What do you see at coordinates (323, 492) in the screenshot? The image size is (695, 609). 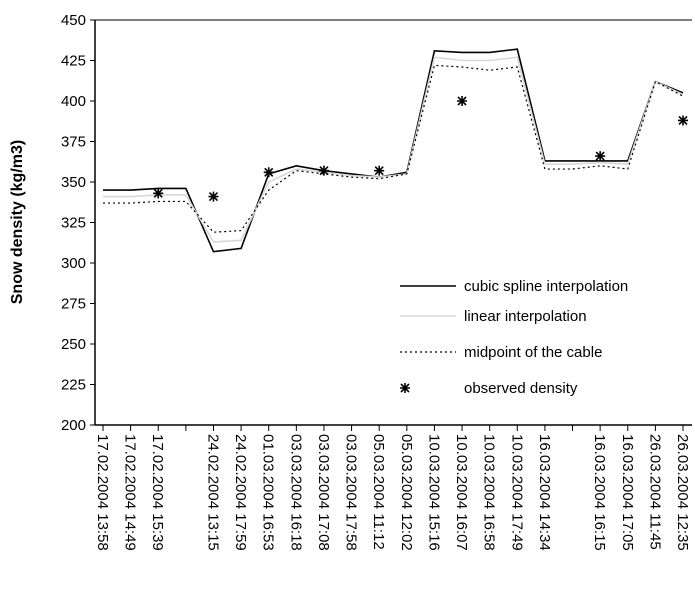 I see `x-tick-label: 03.03.2004 17:08` at bounding box center [323, 492].